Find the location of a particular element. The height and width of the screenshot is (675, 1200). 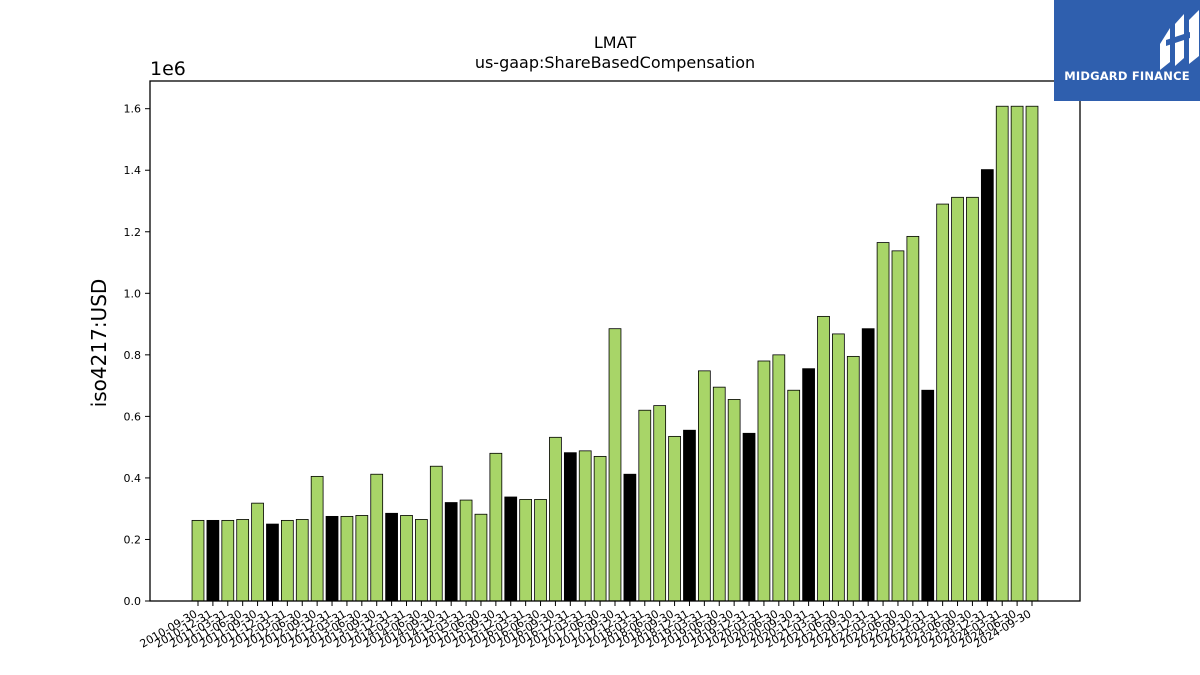

y-tick-label: 0.4 is located at coordinates (133, 478).